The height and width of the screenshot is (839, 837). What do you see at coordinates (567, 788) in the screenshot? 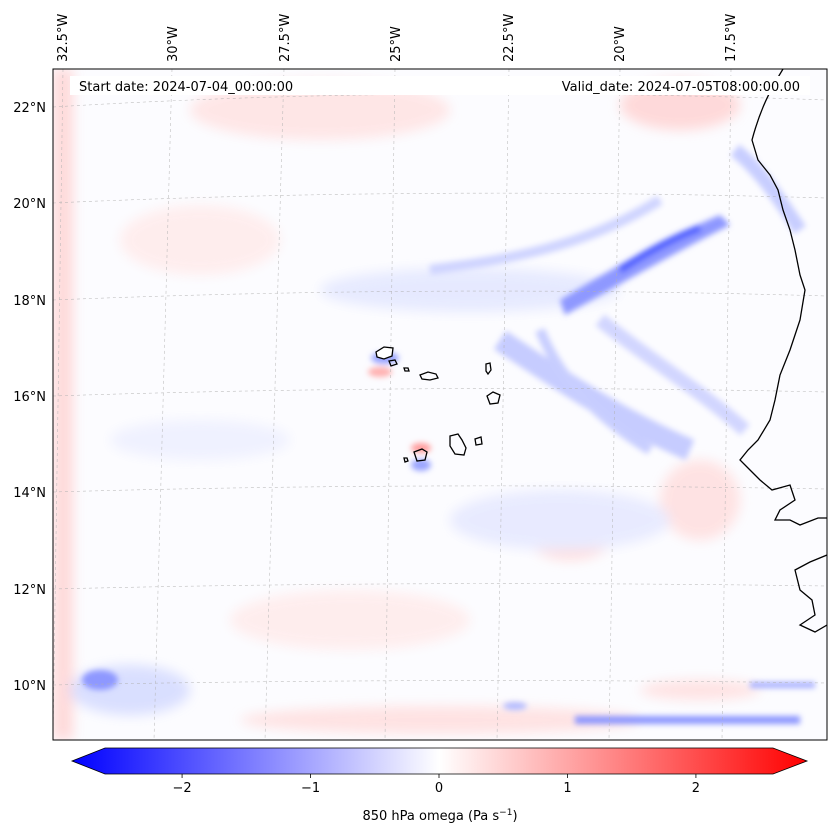
I see `colorbar-tick-label: 1` at bounding box center [567, 788].